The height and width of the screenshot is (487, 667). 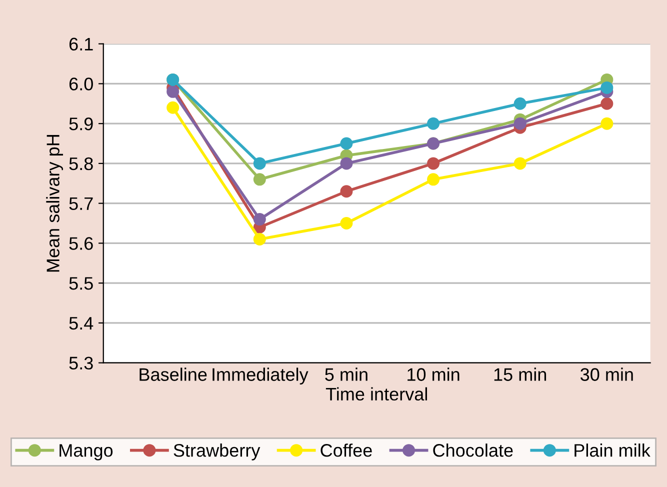 What do you see at coordinates (55, 203) in the screenshot?
I see `y-axis-title: Mean salivary pH` at bounding box center [55, 203].